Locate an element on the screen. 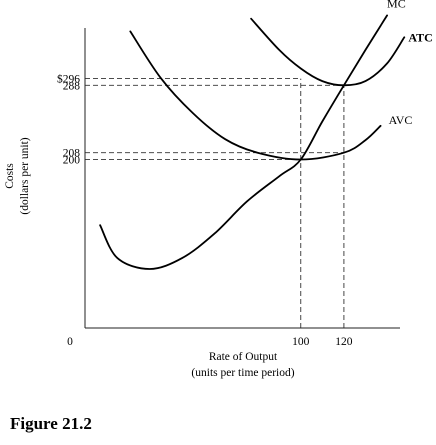 The height and width of the screenshot is (445, 436). y-axis-title-line-2: (dollars per unit) is located at coordinates (25, 175).